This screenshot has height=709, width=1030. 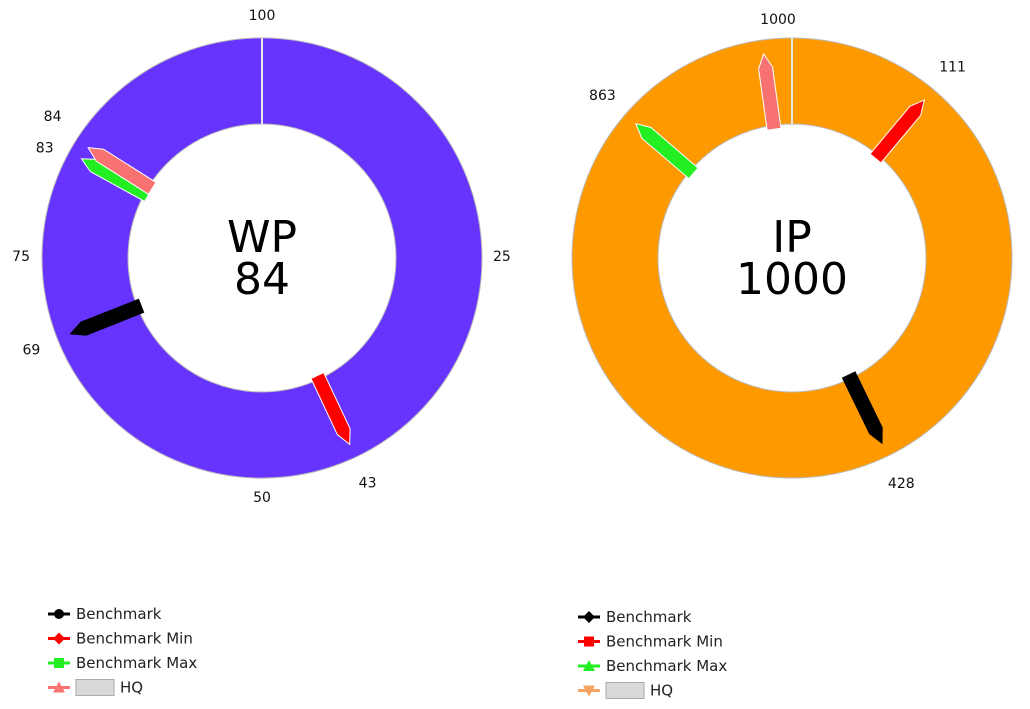 What do you see at coordinates (31, 350) in the screenshot?
I see `gauge-marker-label: 69` at bounding box center [31, 350].